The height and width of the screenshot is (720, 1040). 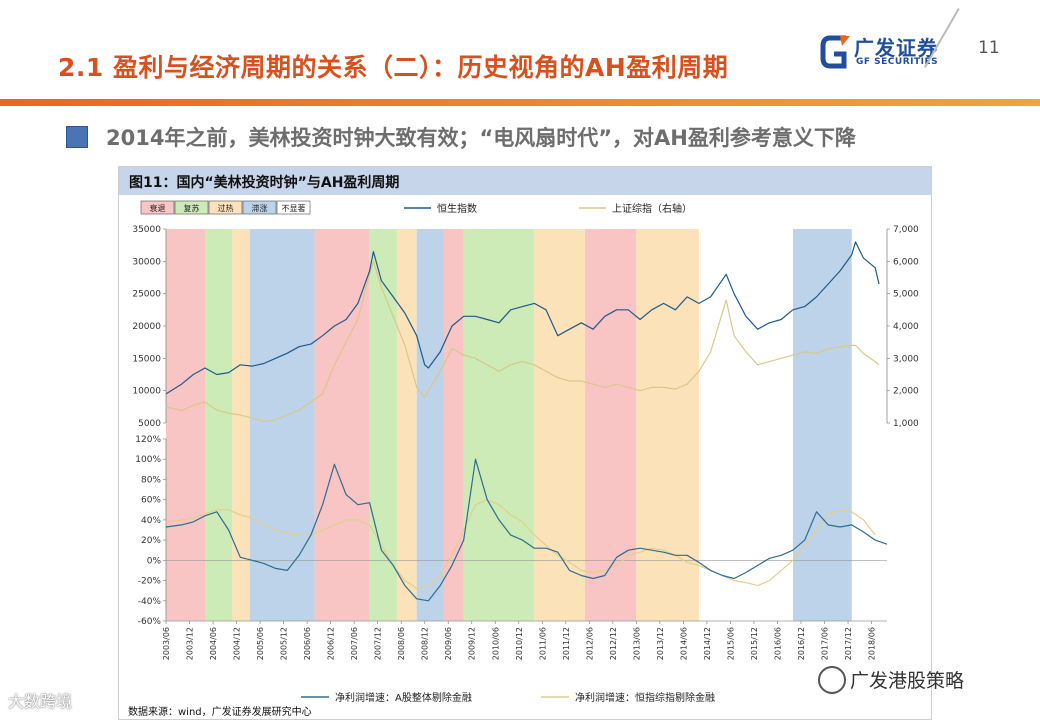 I want to click on legend-hsi-label: 恒生指数, so click(x=457, y=208).